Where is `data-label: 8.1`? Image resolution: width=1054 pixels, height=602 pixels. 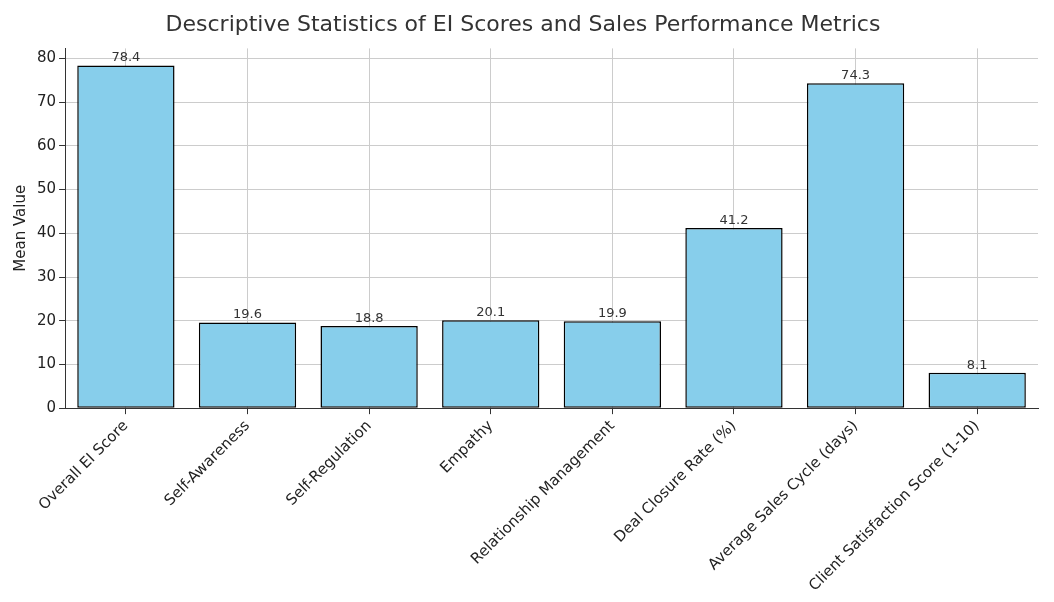 data-label: 8.1 is located at coordinates (977, 364).